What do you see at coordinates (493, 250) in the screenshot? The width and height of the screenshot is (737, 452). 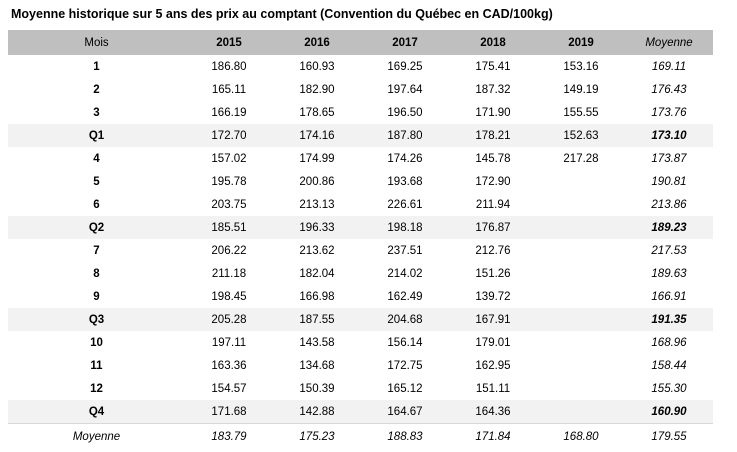 I see `cell-value: 212.76` at bounding box center [493, 250].